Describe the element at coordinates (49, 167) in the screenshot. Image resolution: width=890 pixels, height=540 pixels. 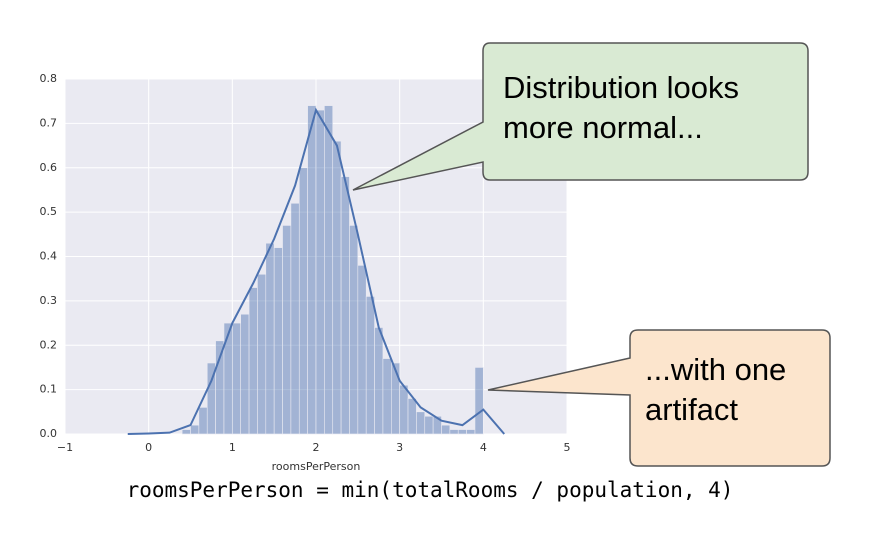
I see `y-tick-label: 0.6` at that location.